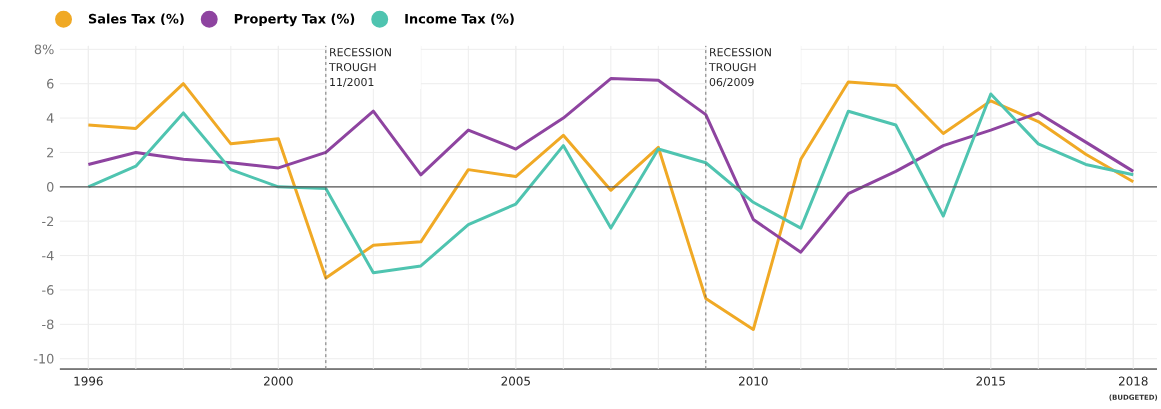 This screenshot has height=409, width=1161. I want to click on x-tick-label: 2005, so click(515, 381).